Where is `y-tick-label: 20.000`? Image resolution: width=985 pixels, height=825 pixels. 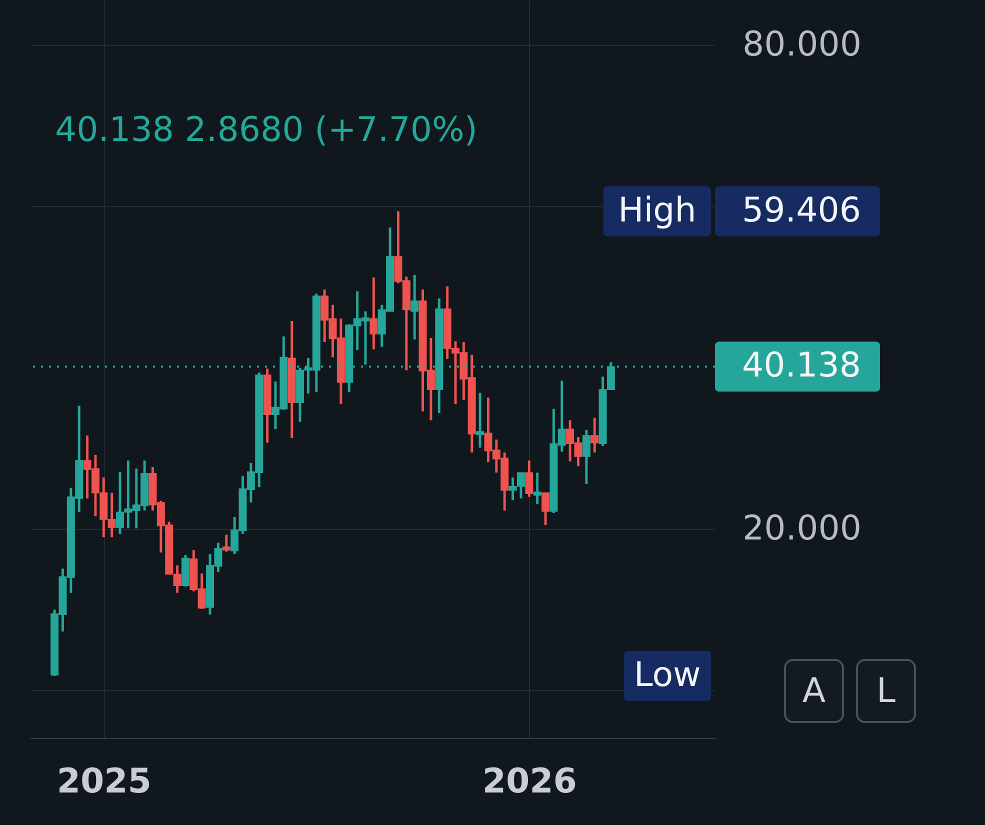 y-tick-label: 20.000 is located at coordinates (802, 528).